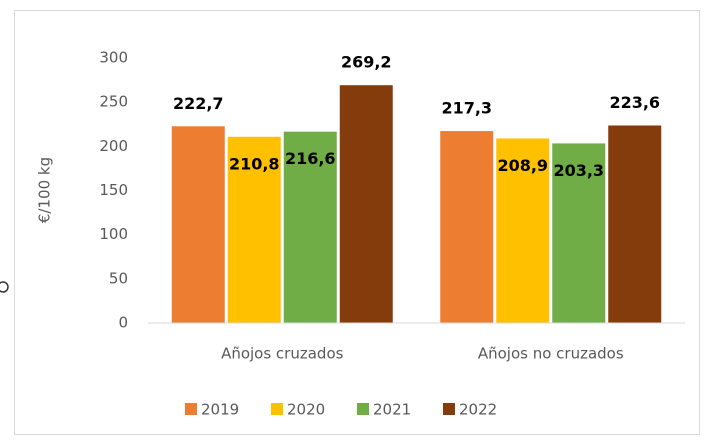 The image size is (711, 444). What do you see at coordinates (123, 323) in the screenshot?
I see `y-tick-label: 0` at bounding box center [123, 323].